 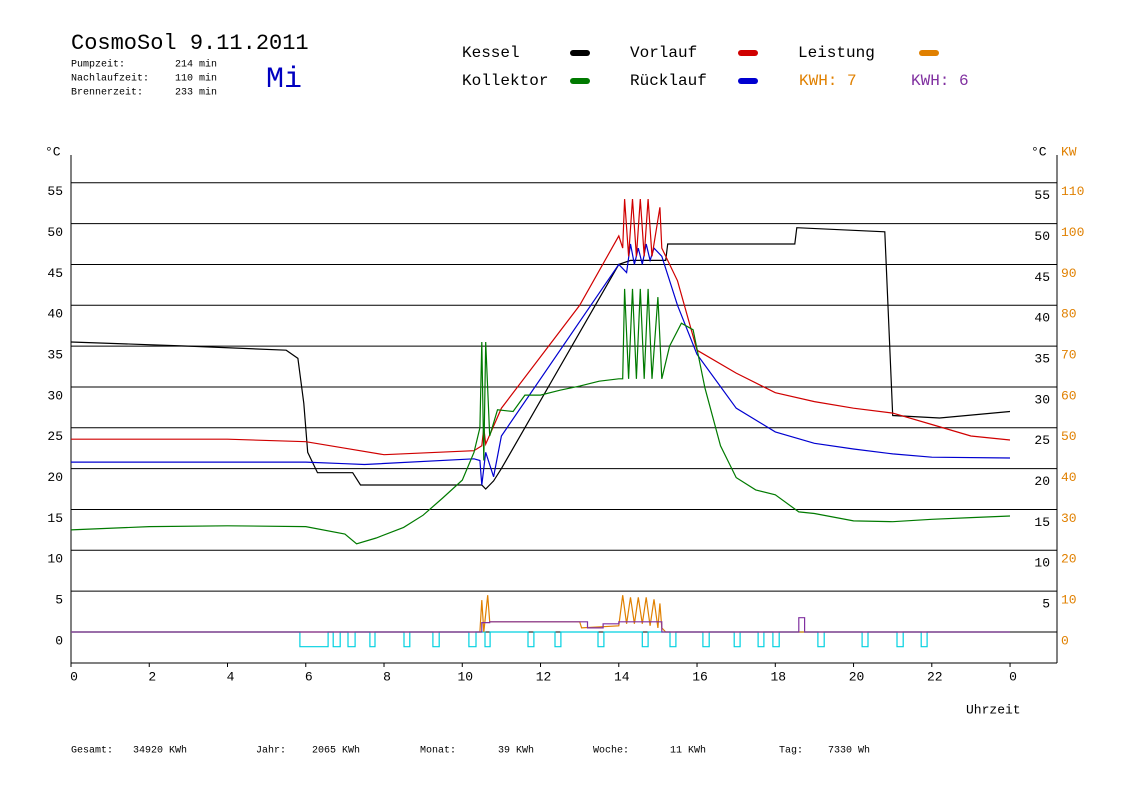 I want to click on x-tick-label: 22, so click(x=935, y=676).